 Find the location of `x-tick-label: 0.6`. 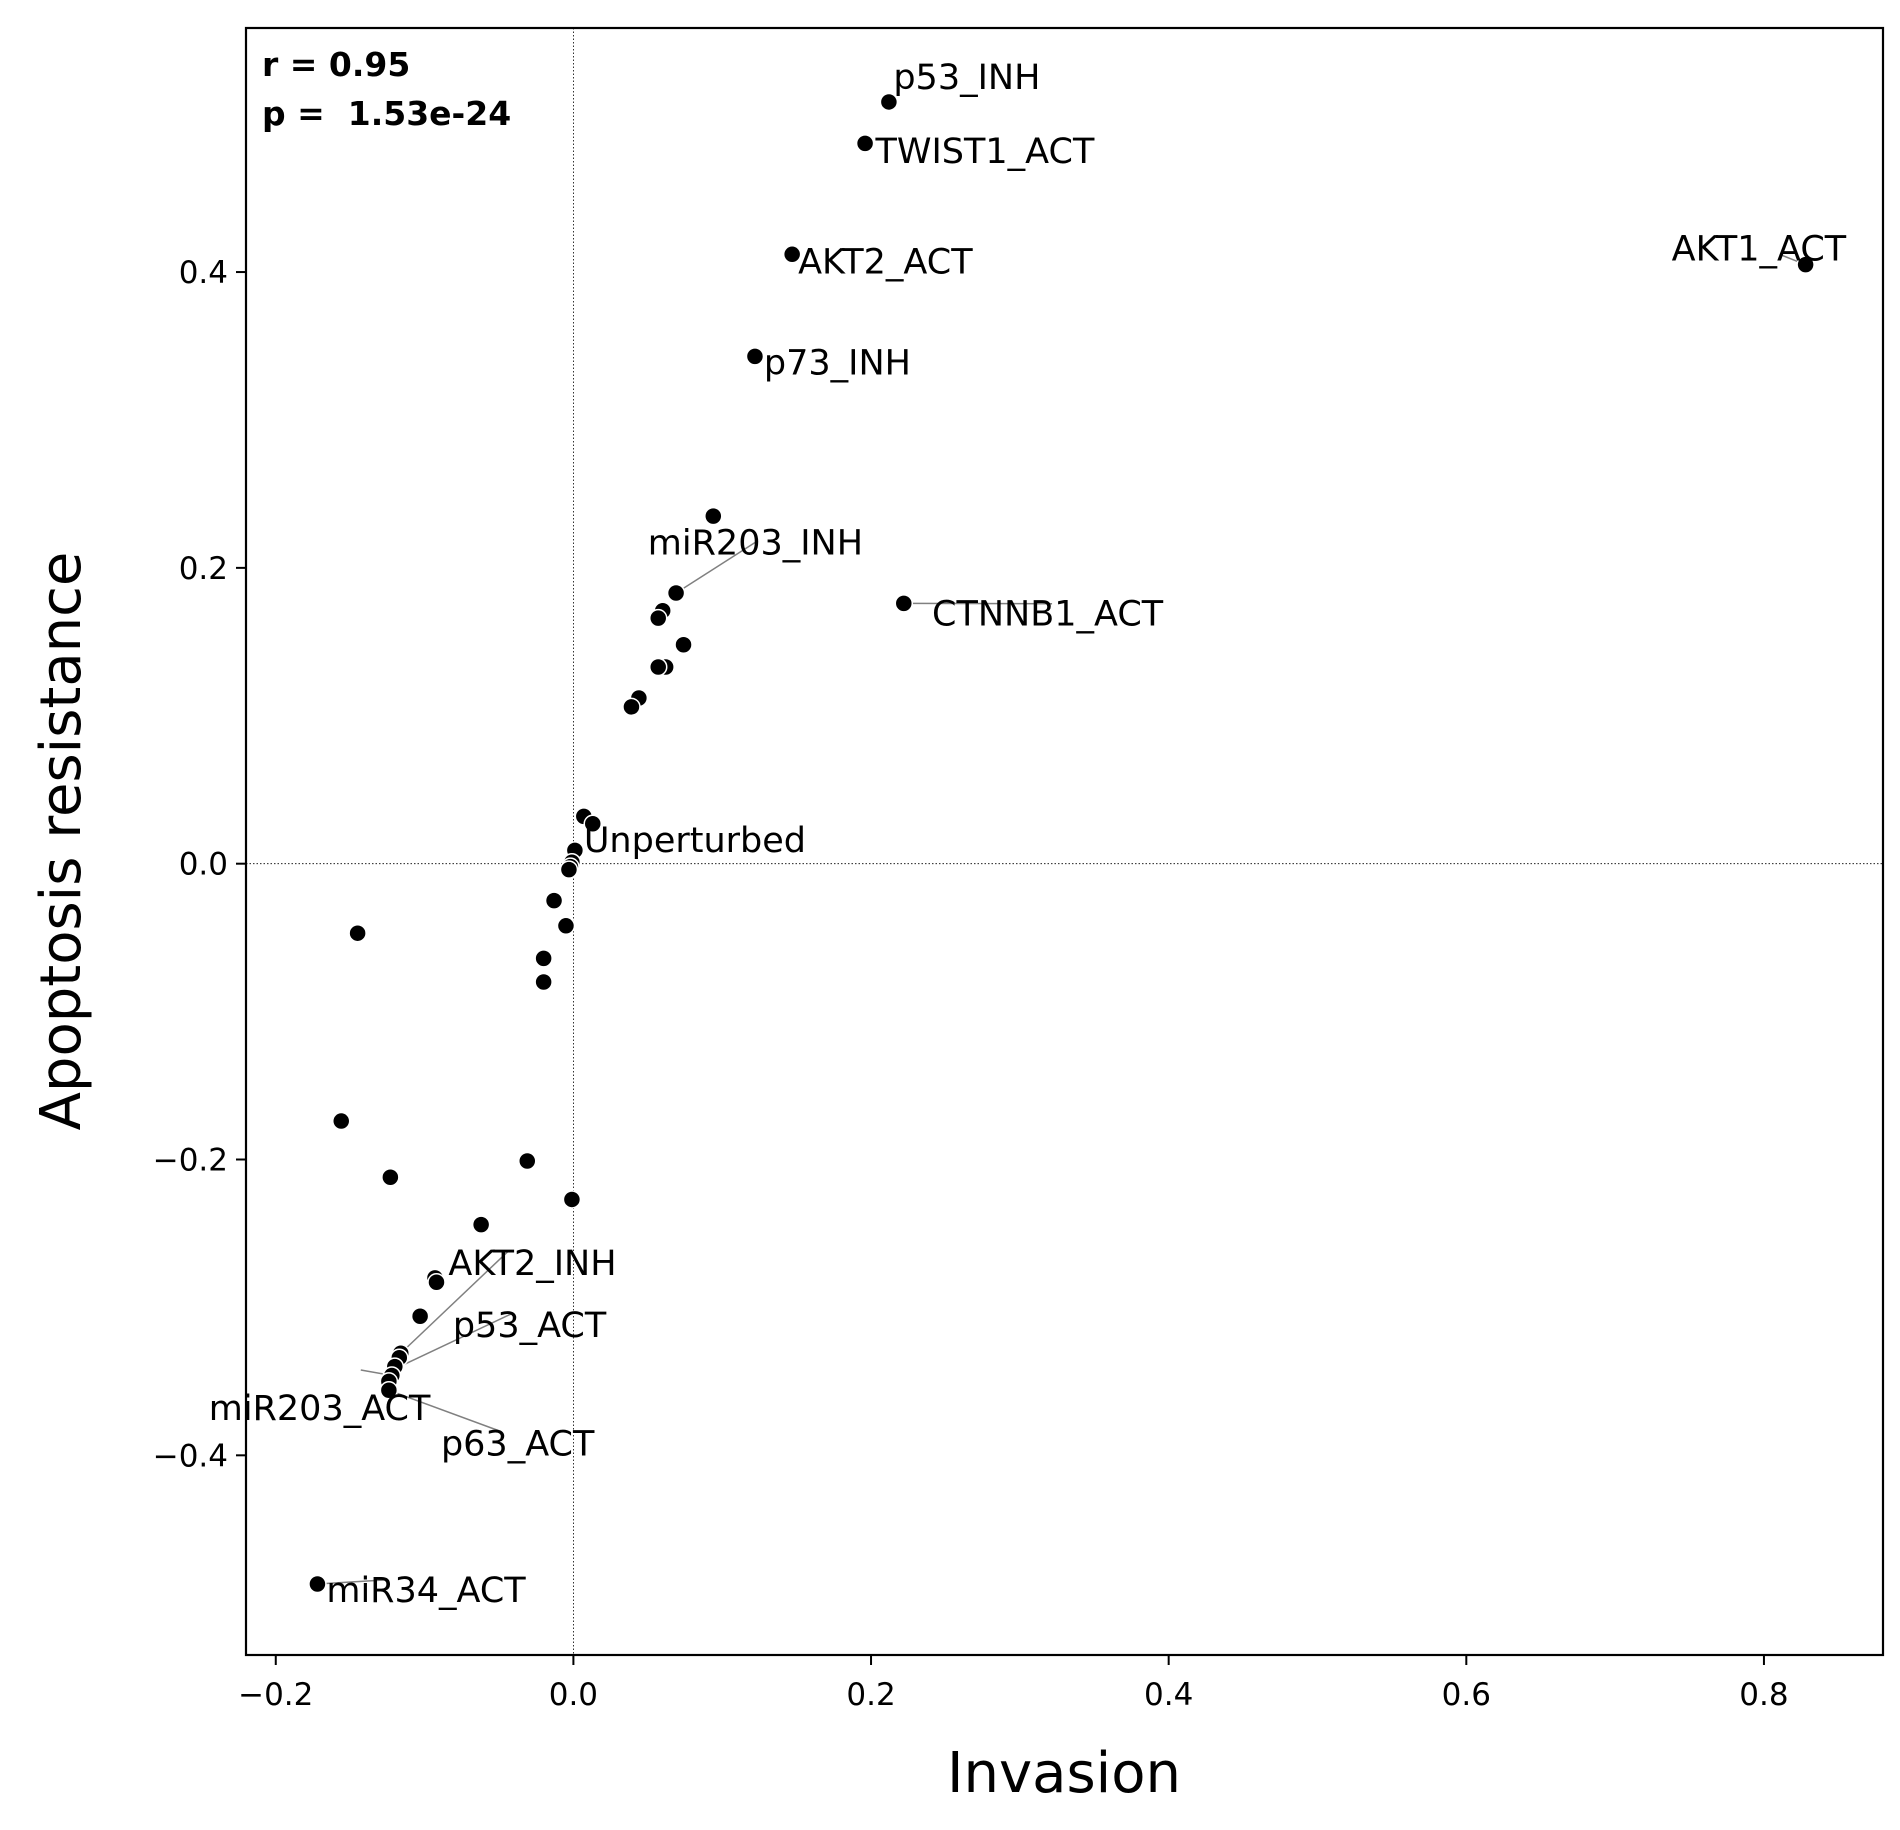

x-tick-label: 0.6 is located at coordinates (1466, 1695).